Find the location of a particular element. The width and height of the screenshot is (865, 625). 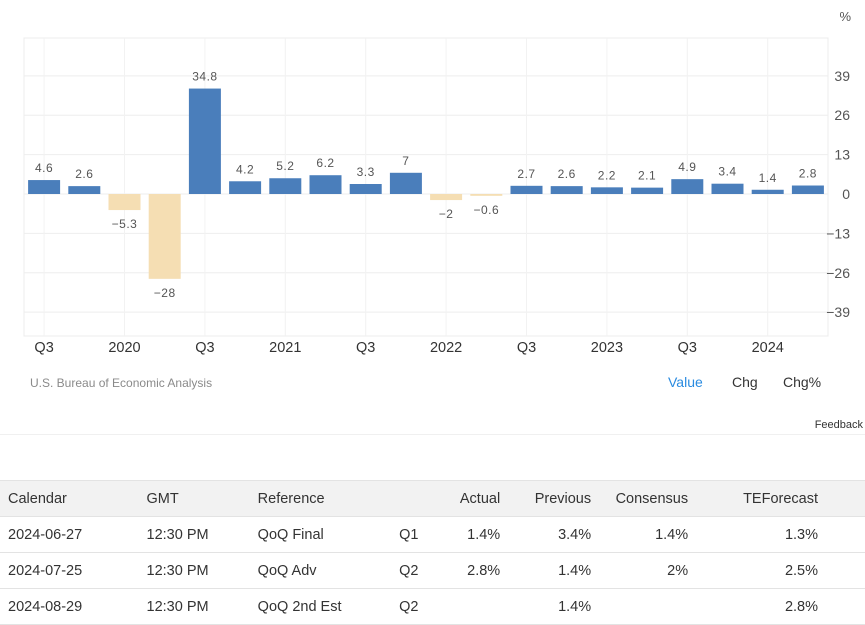

bar-value-label: 4.2 is located at coordinates (245, 169).